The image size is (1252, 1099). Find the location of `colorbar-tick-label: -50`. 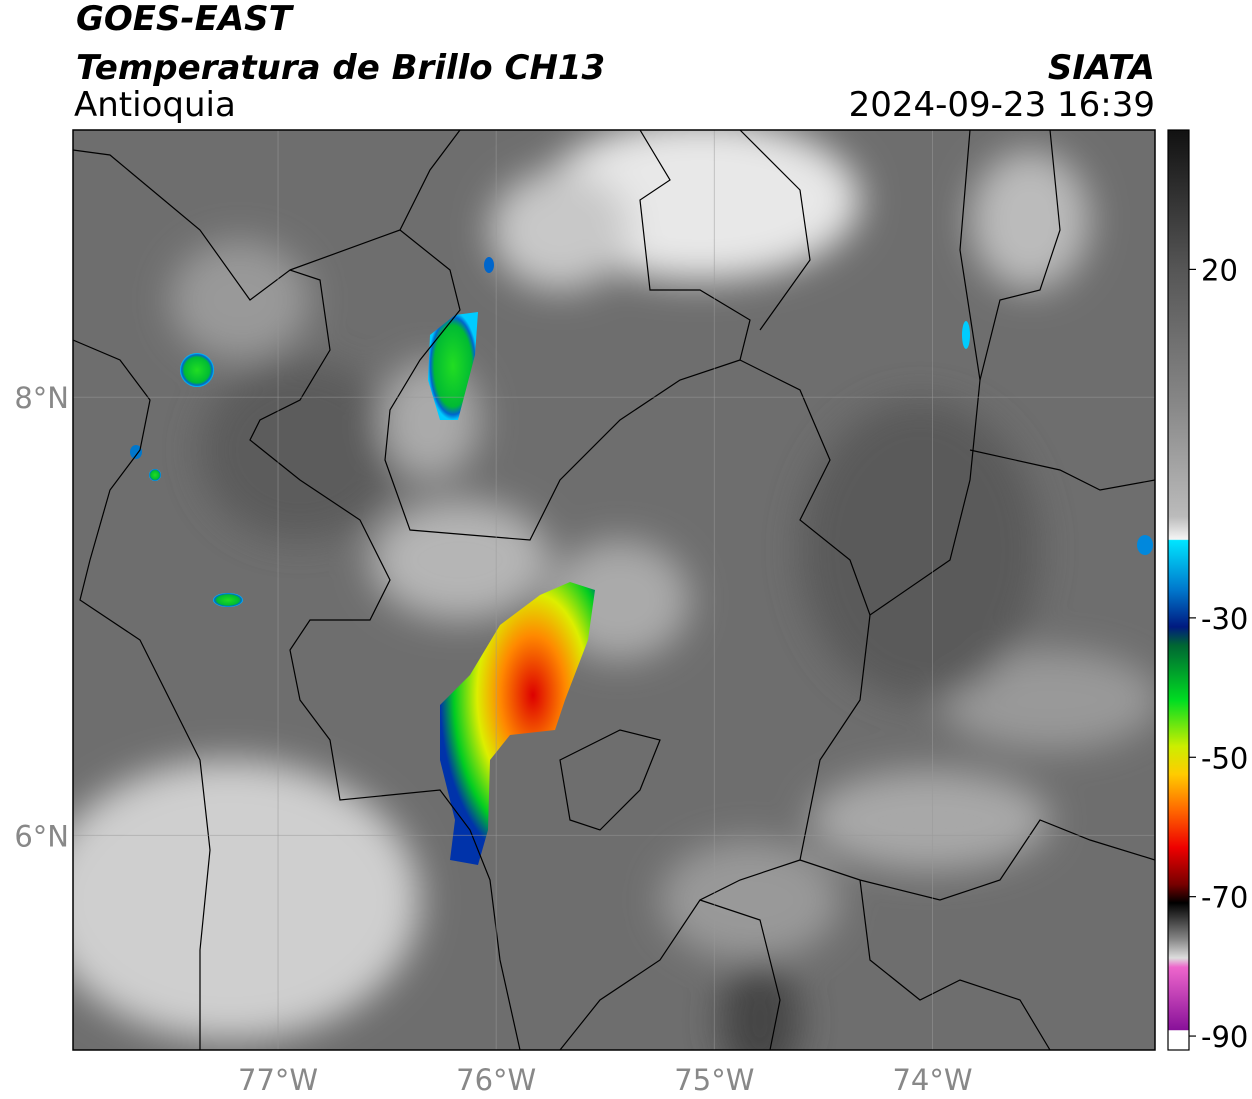

colorbar-tick-label: -50 is located at coordinates (1224, 758).